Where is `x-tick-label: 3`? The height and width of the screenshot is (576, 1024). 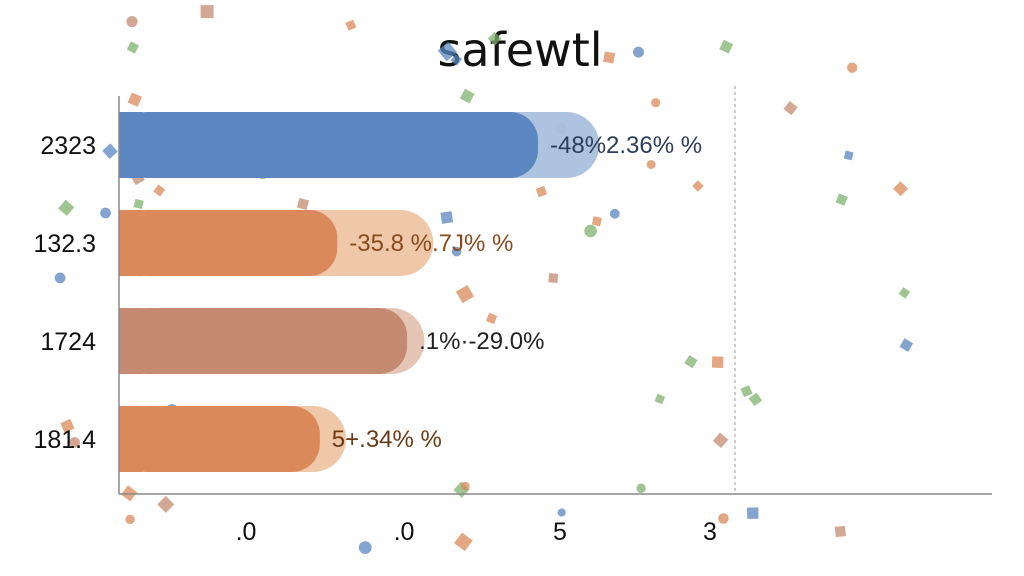 x-tick-label: 3 is located at coordinates (710, 532).